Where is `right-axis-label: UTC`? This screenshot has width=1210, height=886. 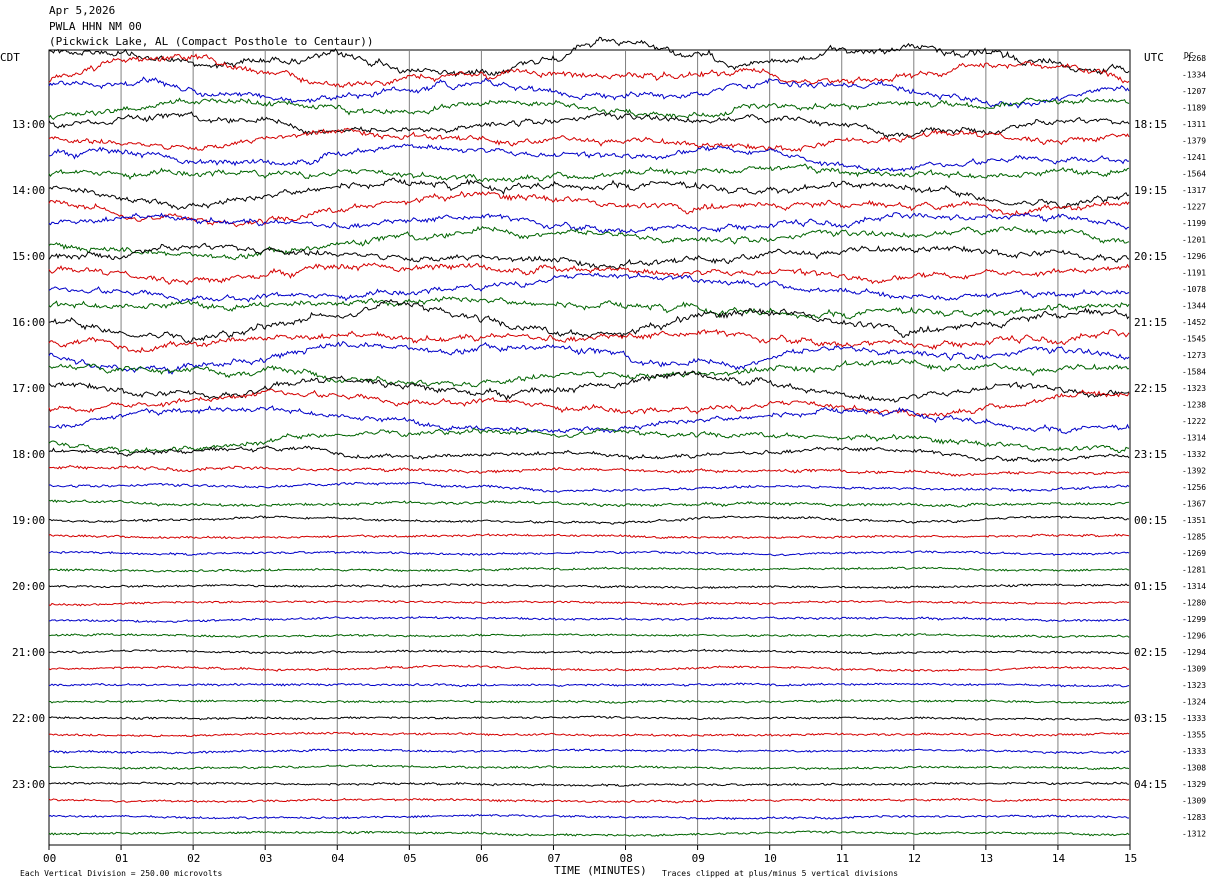
right-axis-label: UTC is located at coordinates (1154, 57).